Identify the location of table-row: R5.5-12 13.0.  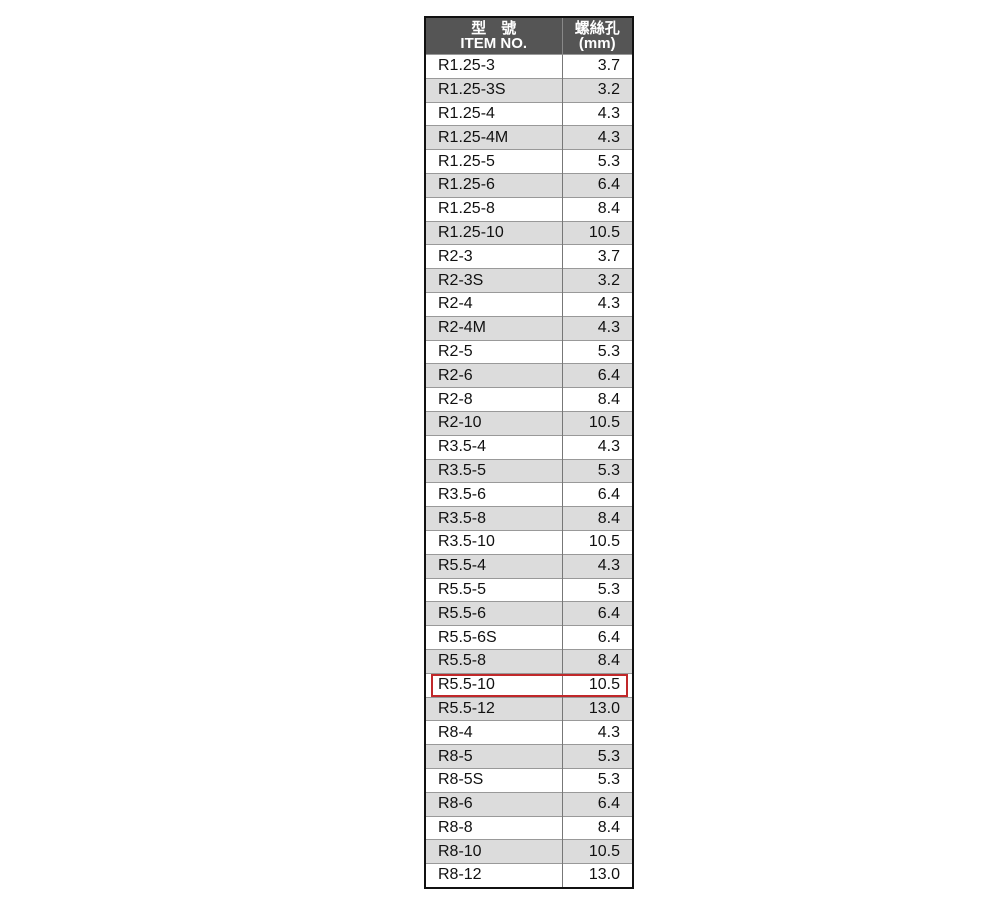
(529, 708).